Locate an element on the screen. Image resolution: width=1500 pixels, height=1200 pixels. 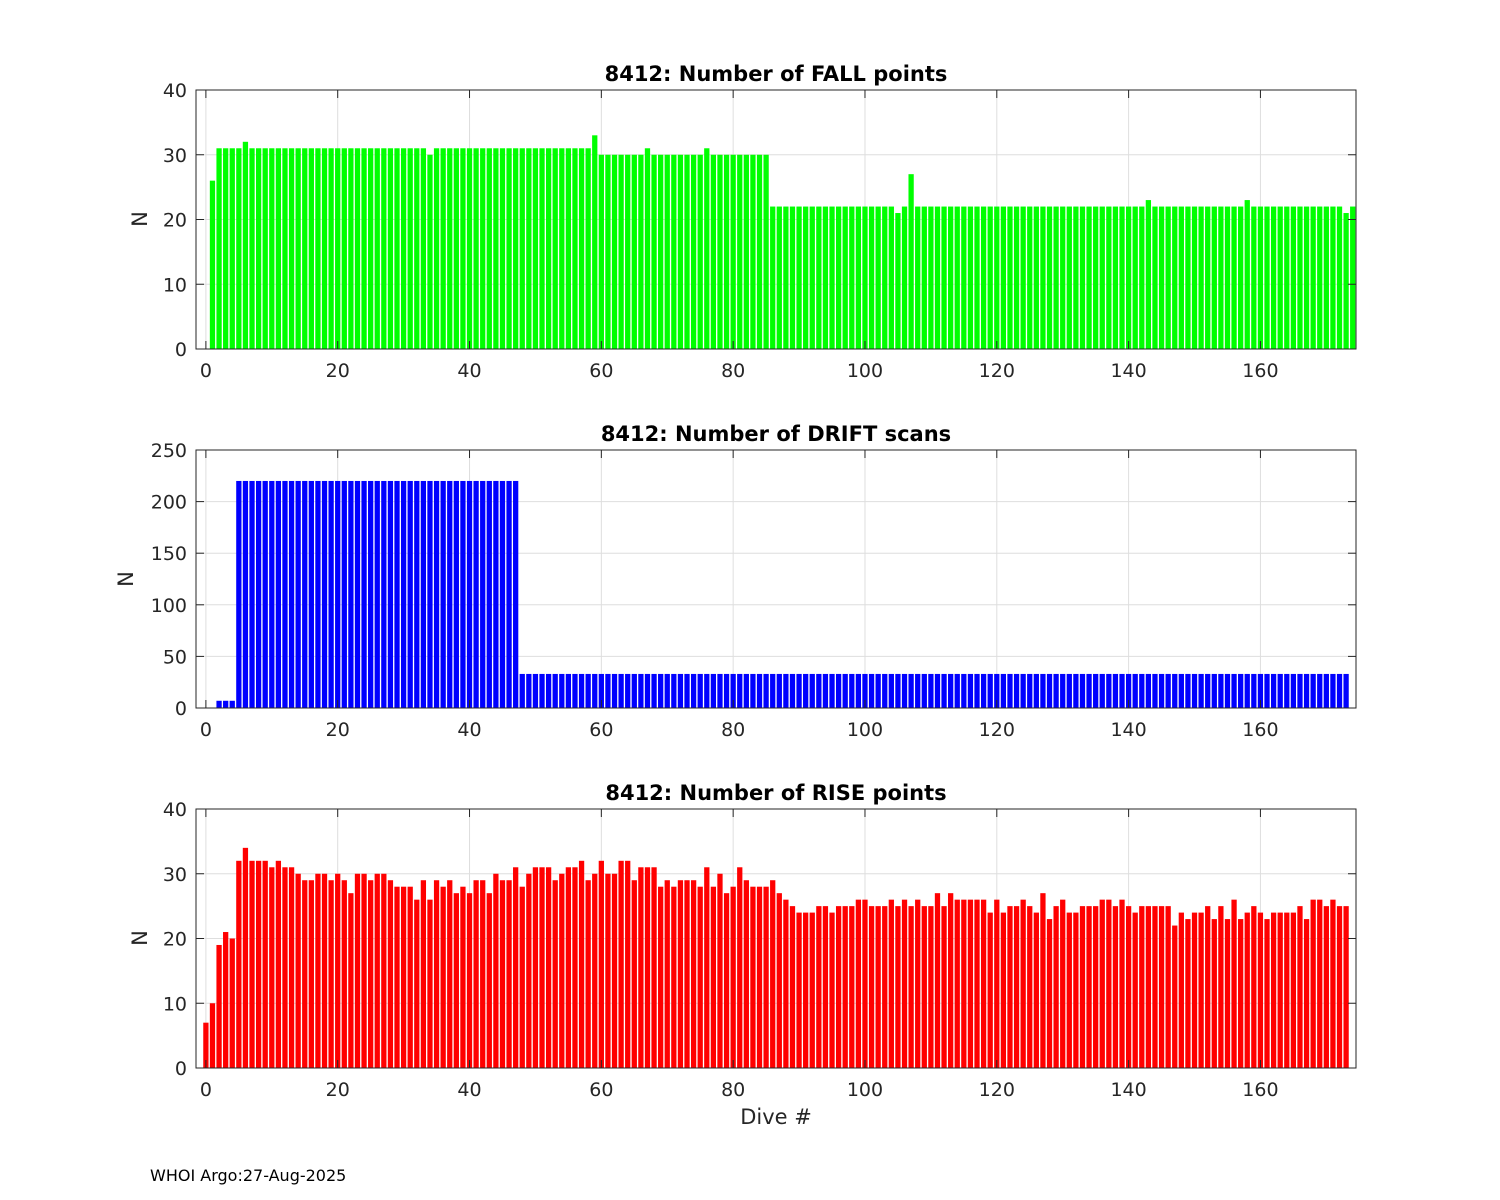
fall-x-tick-label: 140 is located at coordinates (1128, 371).